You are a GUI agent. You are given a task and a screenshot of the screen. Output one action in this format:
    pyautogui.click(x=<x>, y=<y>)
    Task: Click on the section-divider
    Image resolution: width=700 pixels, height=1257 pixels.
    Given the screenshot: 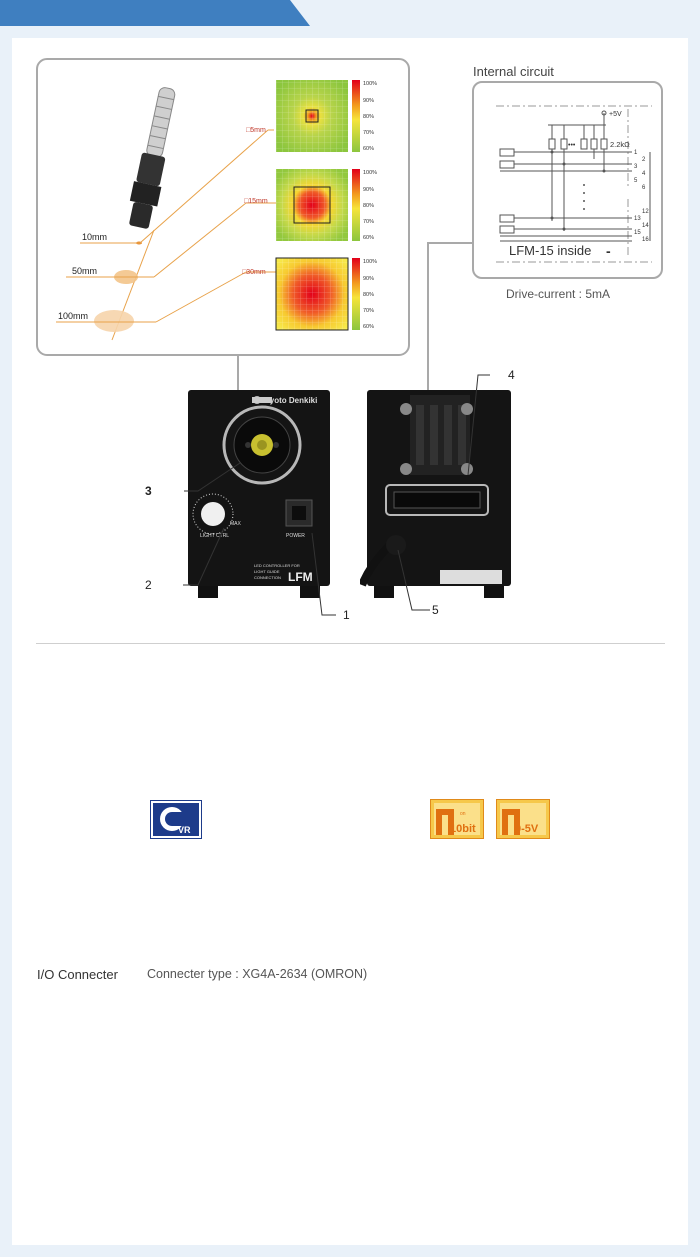 What is the action you would take?
    pyautogui.click(x=350, y=643)
    